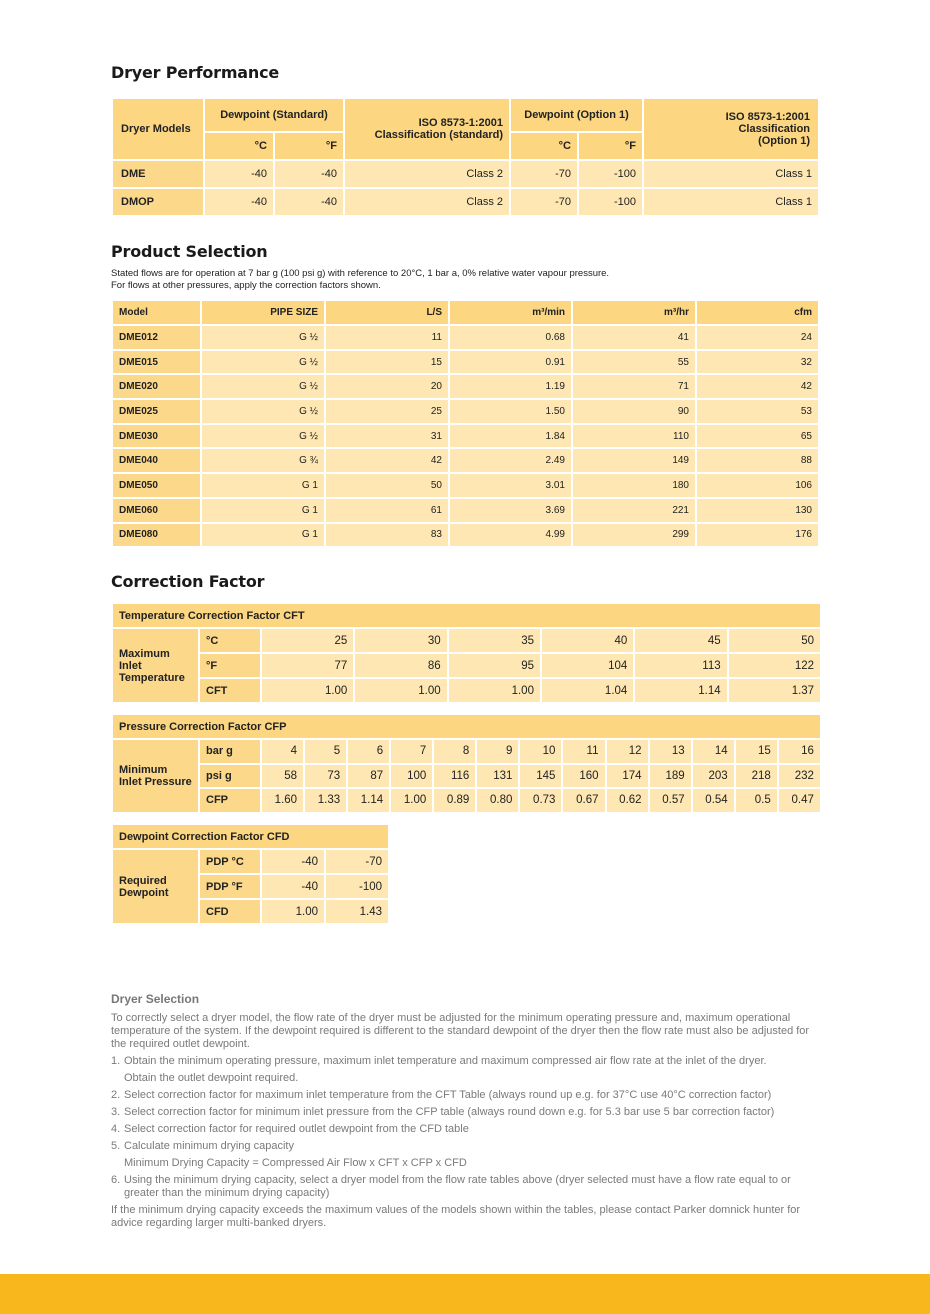 Image resolution: width=930 pixels, height=1314 pixels. I want to click on cell: 130, so click(757, 510).